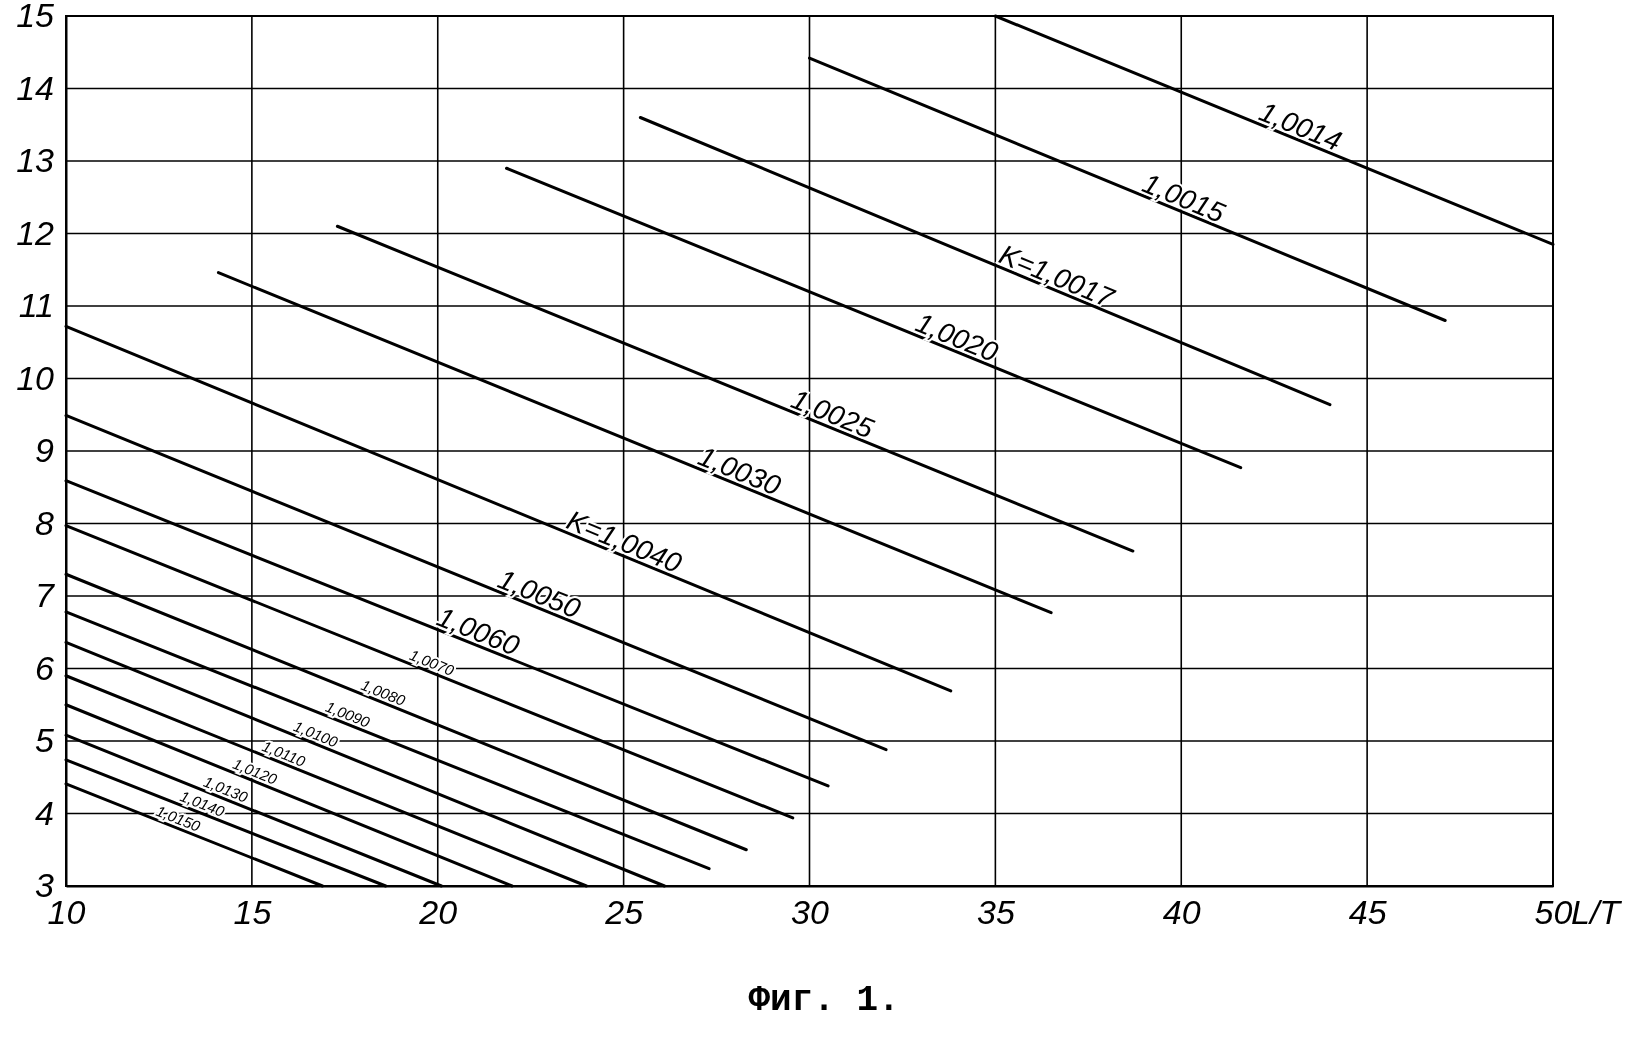  Describe the element at coordinates (35, 87) in the screenshot. I see `y-tick-label: 14` at that location.